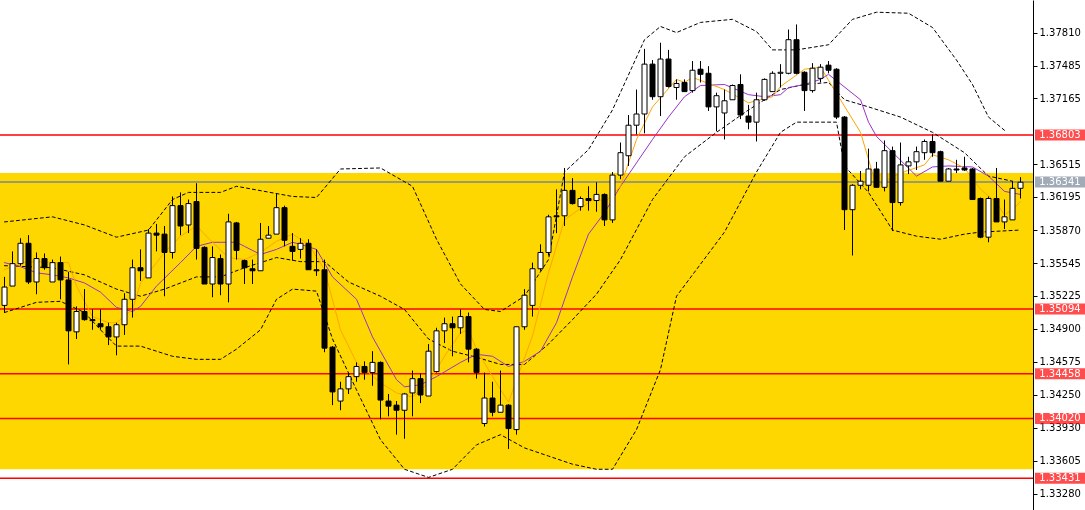  What do you see at coordinates (1060, 263) in the screenshot?
I see `y-tick-label: 1.35545` at bounding box center [1060, 263].